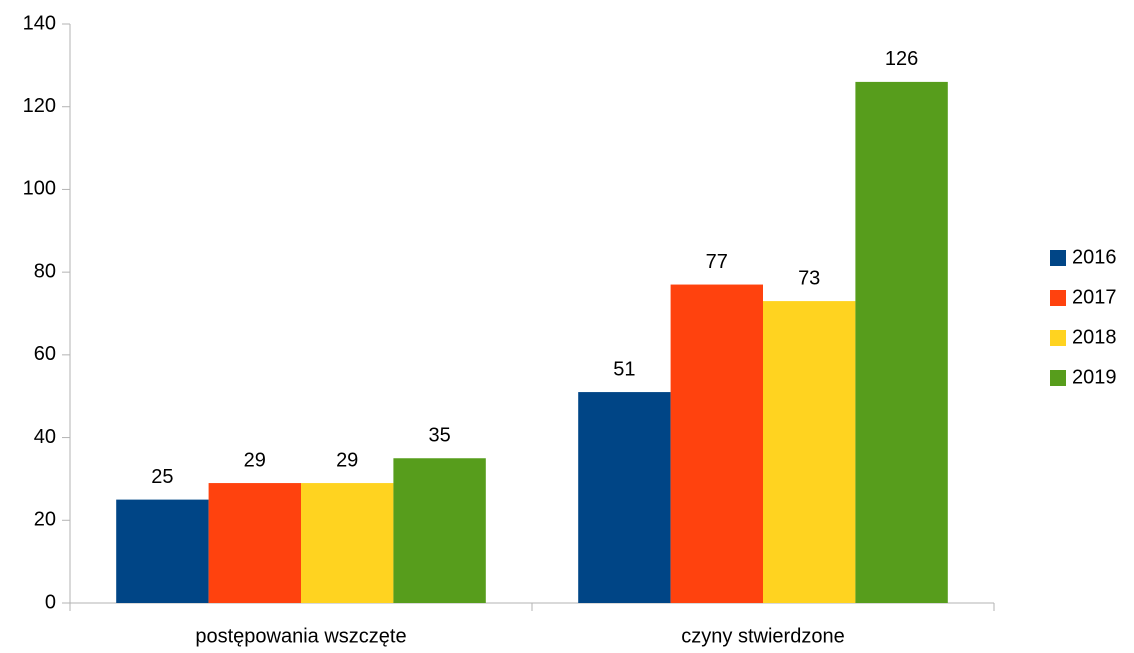 This screenshot has width=1134, height=653. Describe the element at coordinates (901, 59) in the screenshot. I see `data-label: 126` at that location.